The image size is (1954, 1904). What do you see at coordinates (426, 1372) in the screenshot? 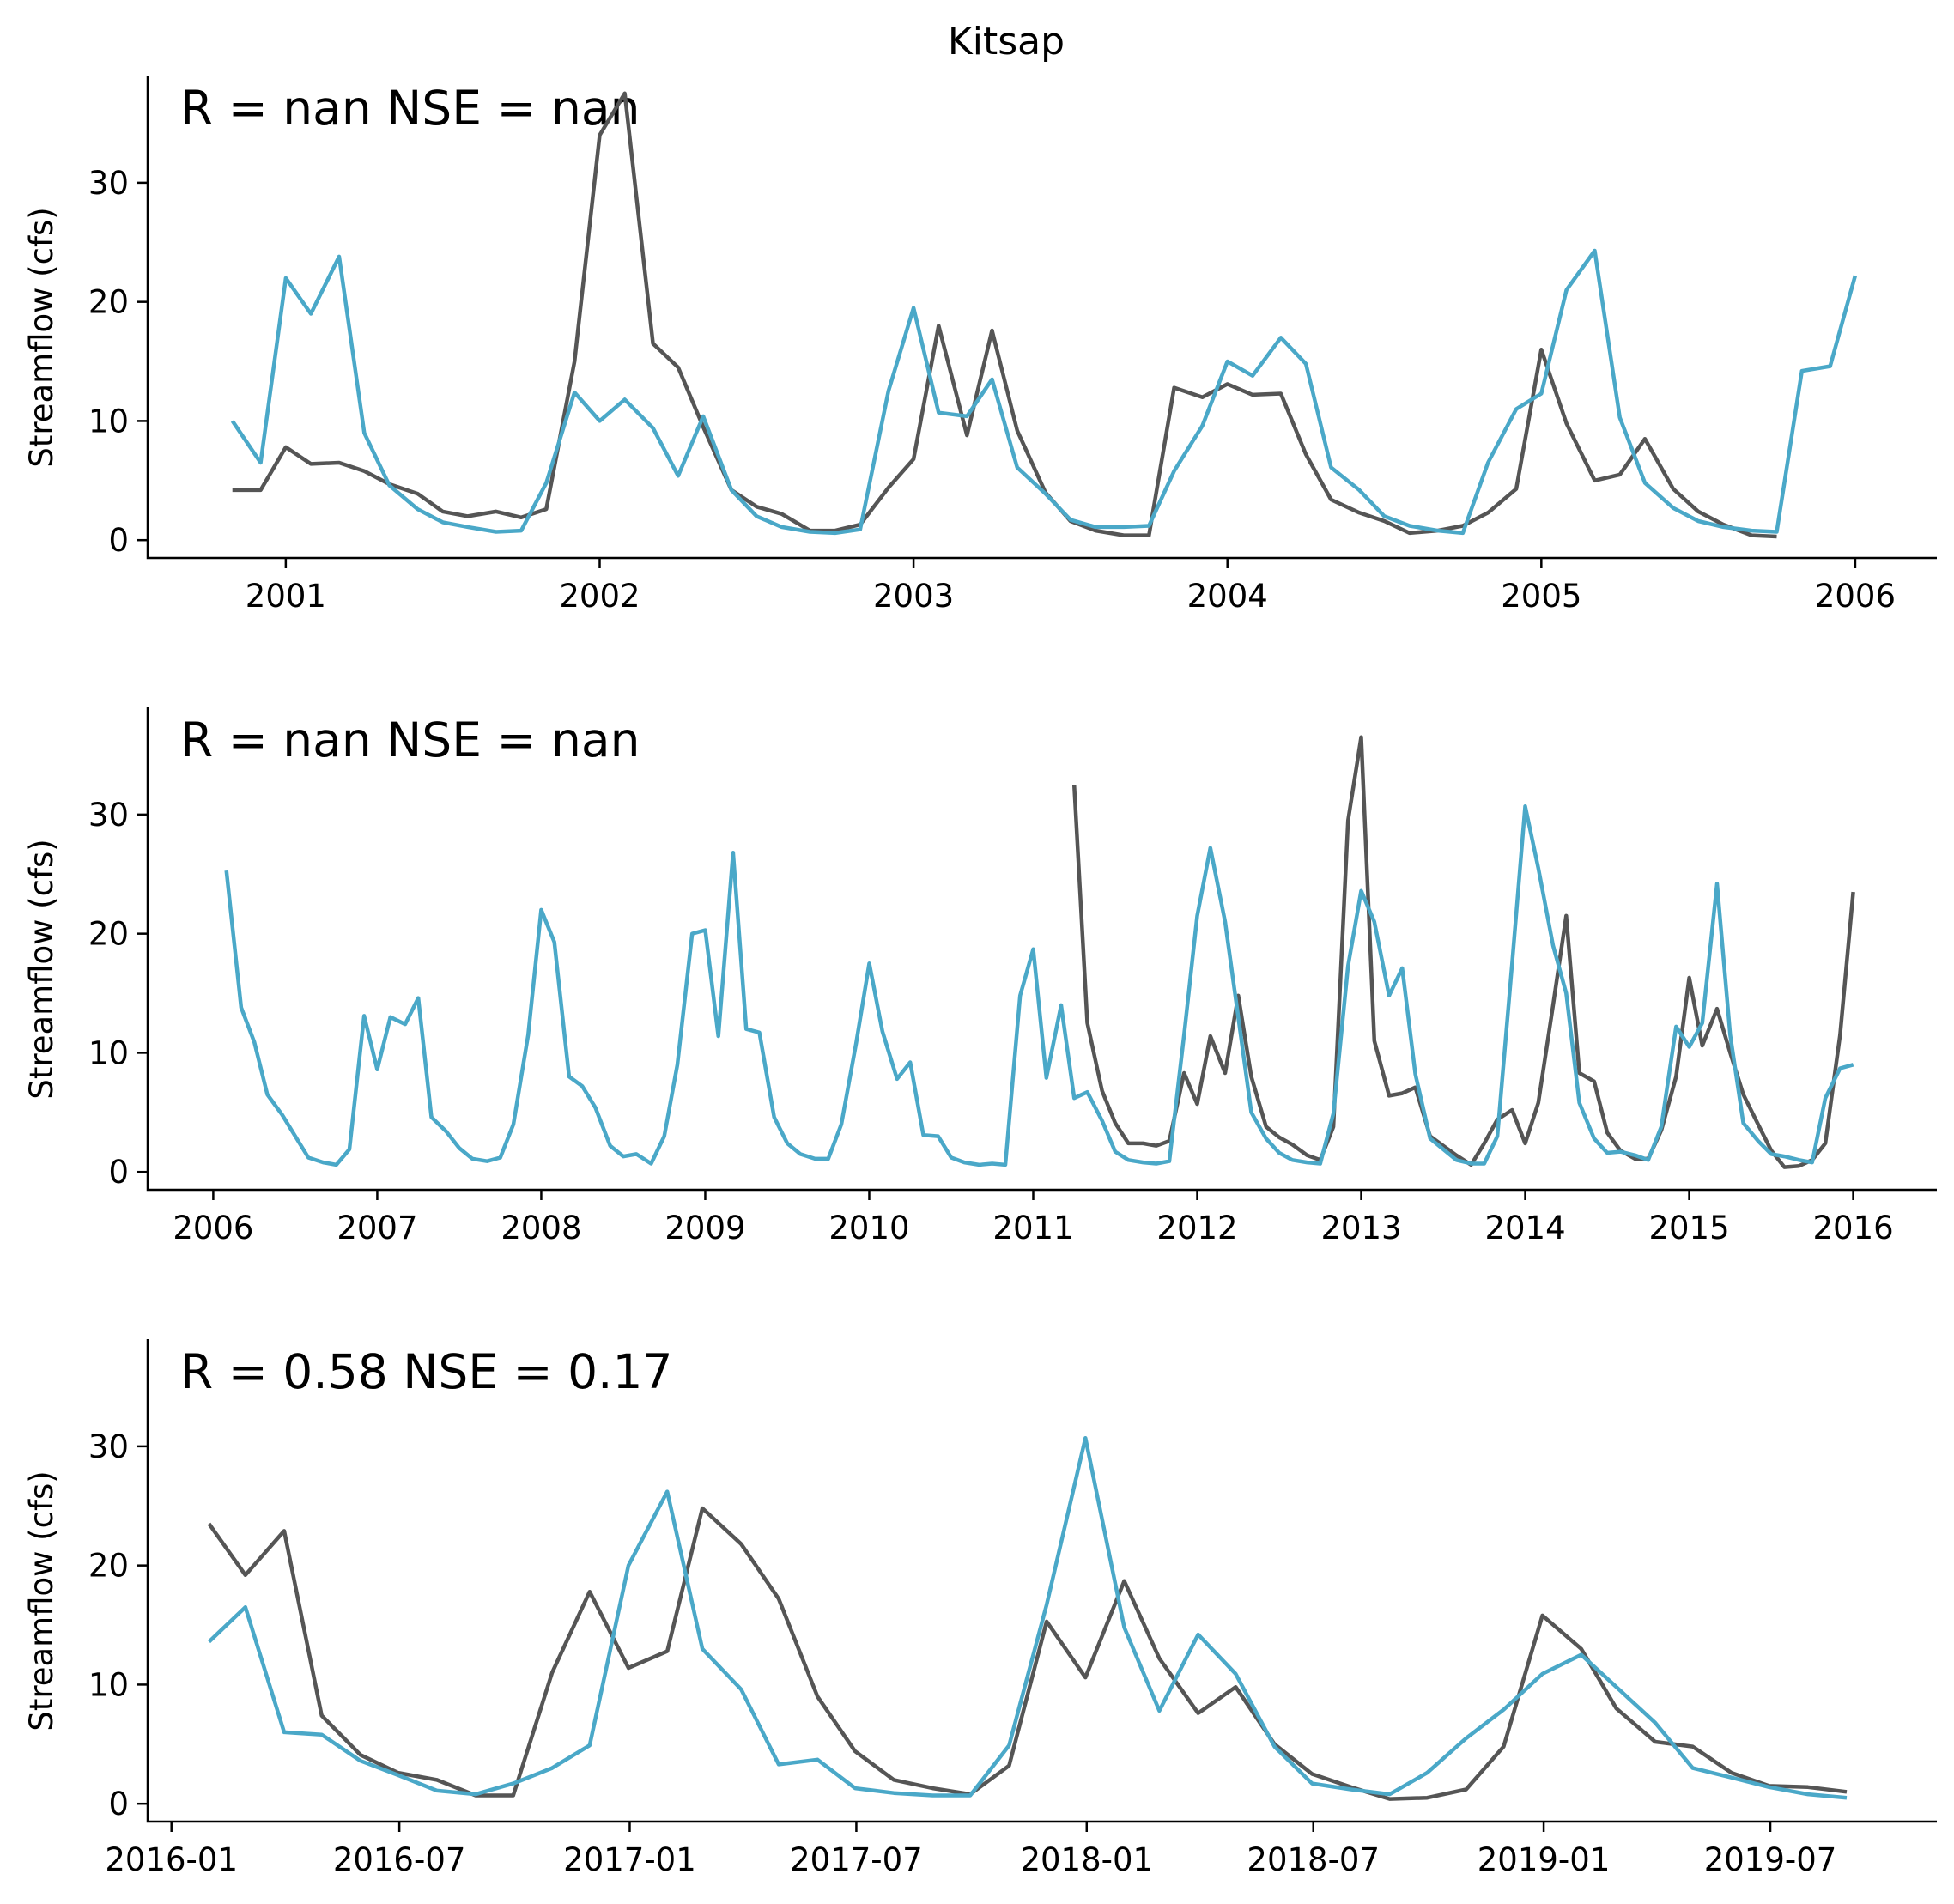
I see `panel-3-stats: R = 0.58 NSE = 0.17` at bounding box center [426, 1372].